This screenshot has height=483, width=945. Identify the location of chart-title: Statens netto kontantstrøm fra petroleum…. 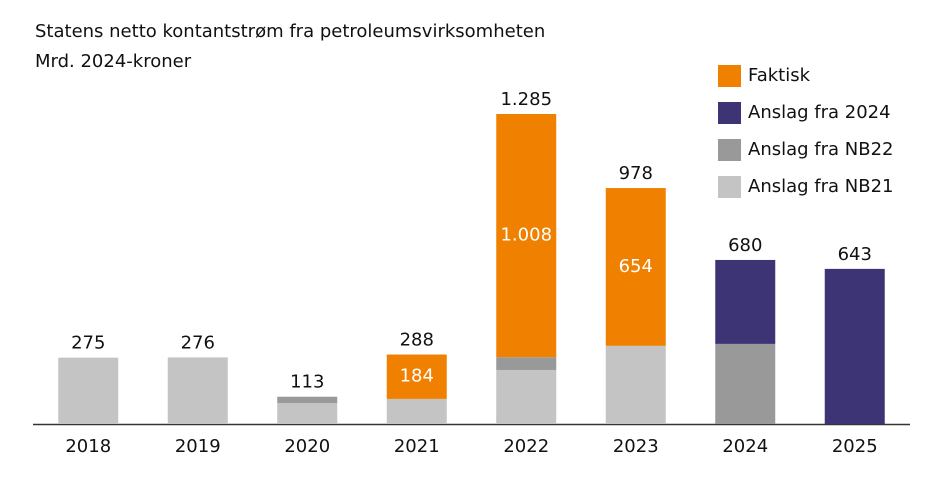
(290, 31).